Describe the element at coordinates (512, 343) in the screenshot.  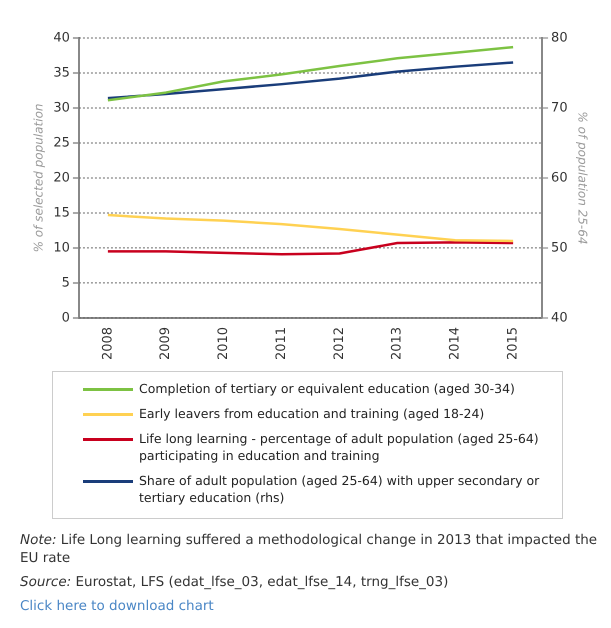
I see `x-tick-label: 2015` at that location.